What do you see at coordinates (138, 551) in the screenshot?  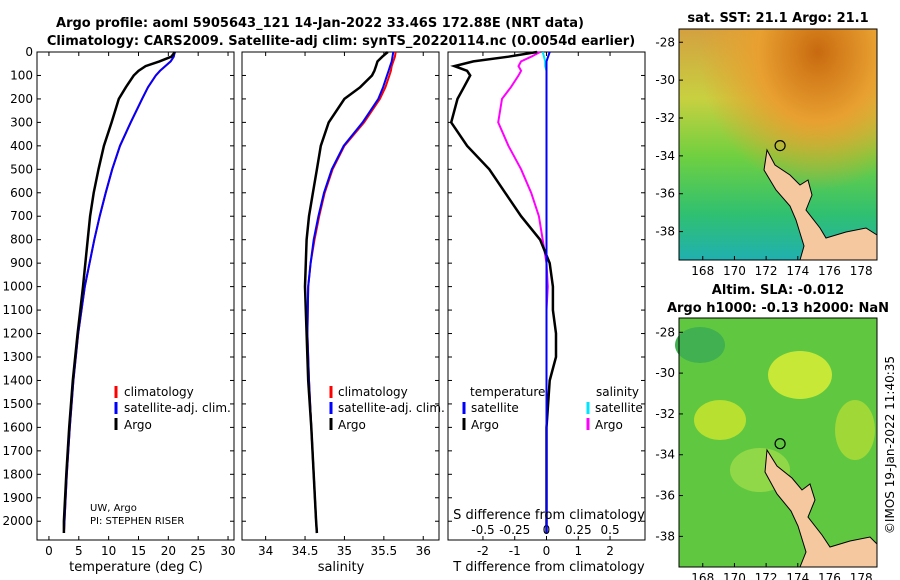 I see `temperature-tick-label: 15` at bounding box center [138, 551].